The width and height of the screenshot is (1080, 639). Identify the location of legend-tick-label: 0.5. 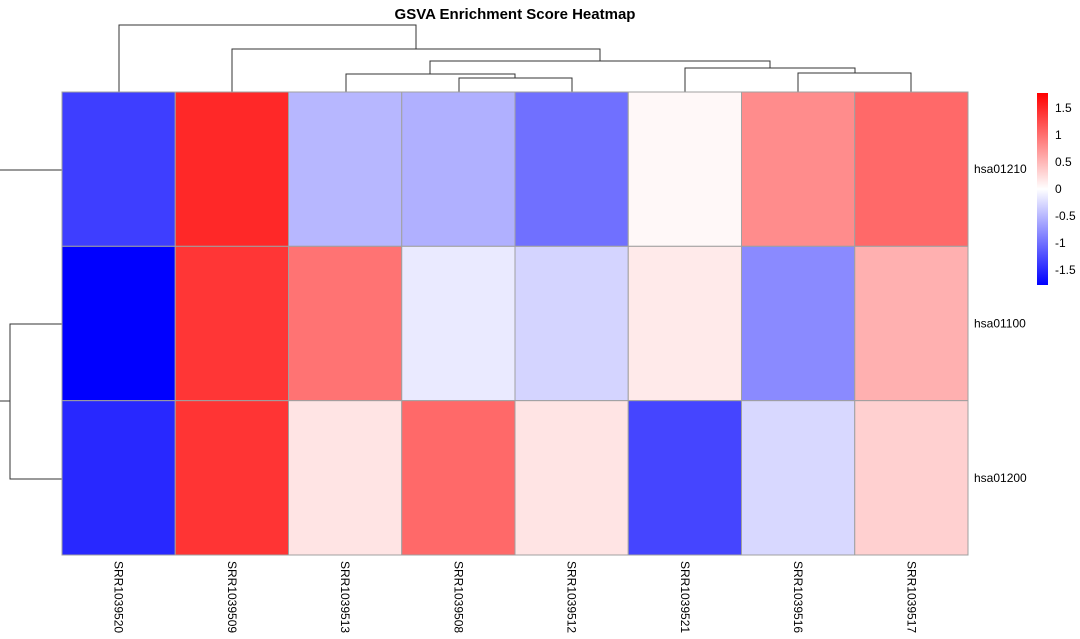
(1063, 162).